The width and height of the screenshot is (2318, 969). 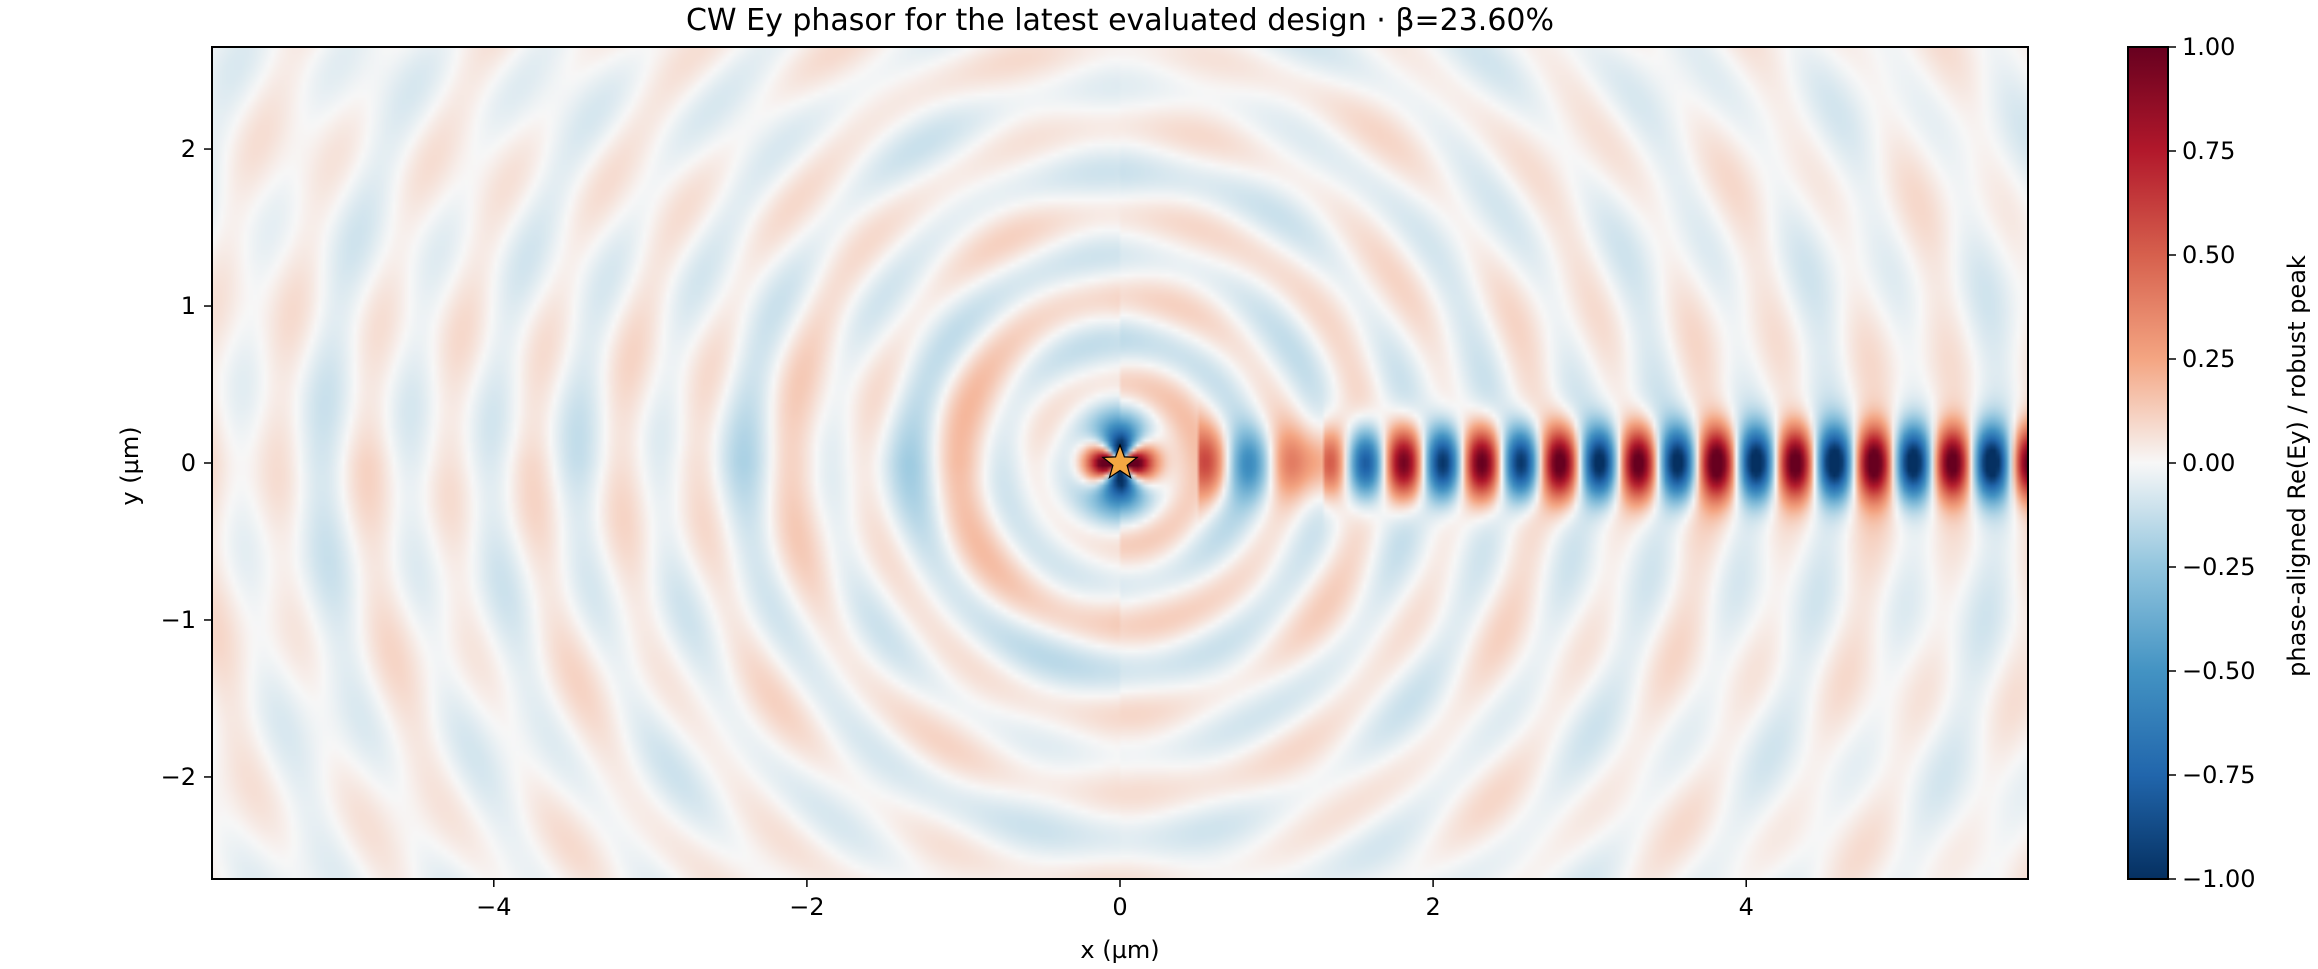 I want to click on colorbar-tick-label: −0.50, so click(x=2219, y=671).